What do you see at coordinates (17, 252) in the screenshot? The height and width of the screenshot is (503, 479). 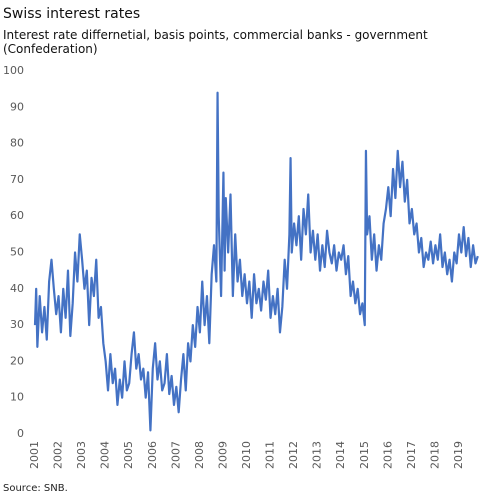 I see `y-tick-label: 50` at bounding box center [17, 252].